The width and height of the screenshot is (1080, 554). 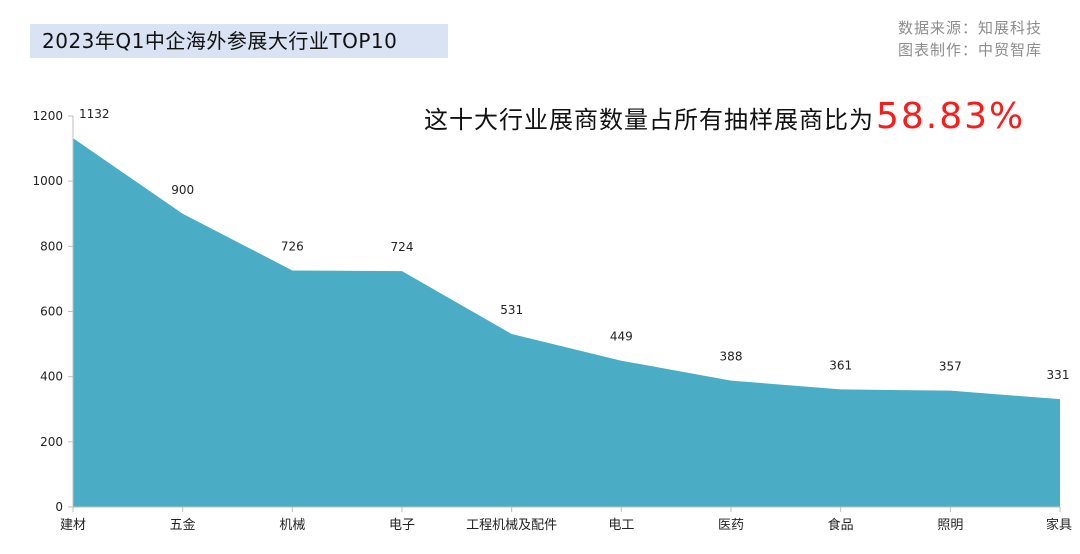 What do you see at coordinates (402, 247) in the screenshot?
I see `data-label: 724` at bounding box center [402, 247].